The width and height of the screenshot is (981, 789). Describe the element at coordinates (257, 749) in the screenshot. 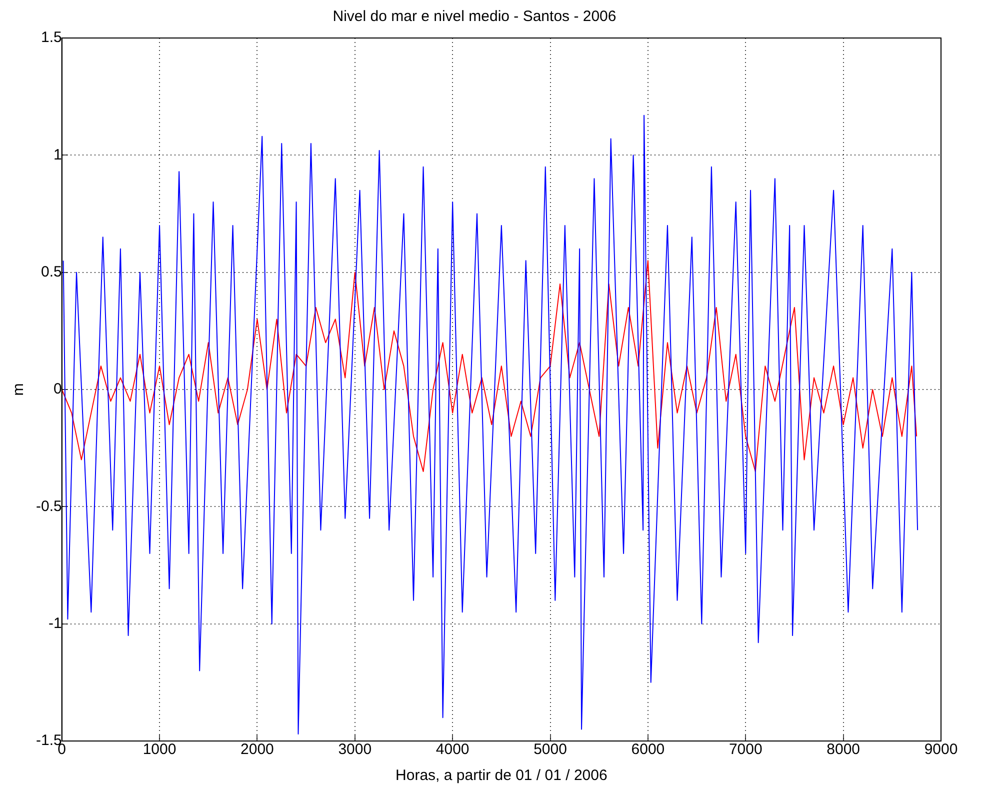

I see `x-tick-label: 2000` at that location.